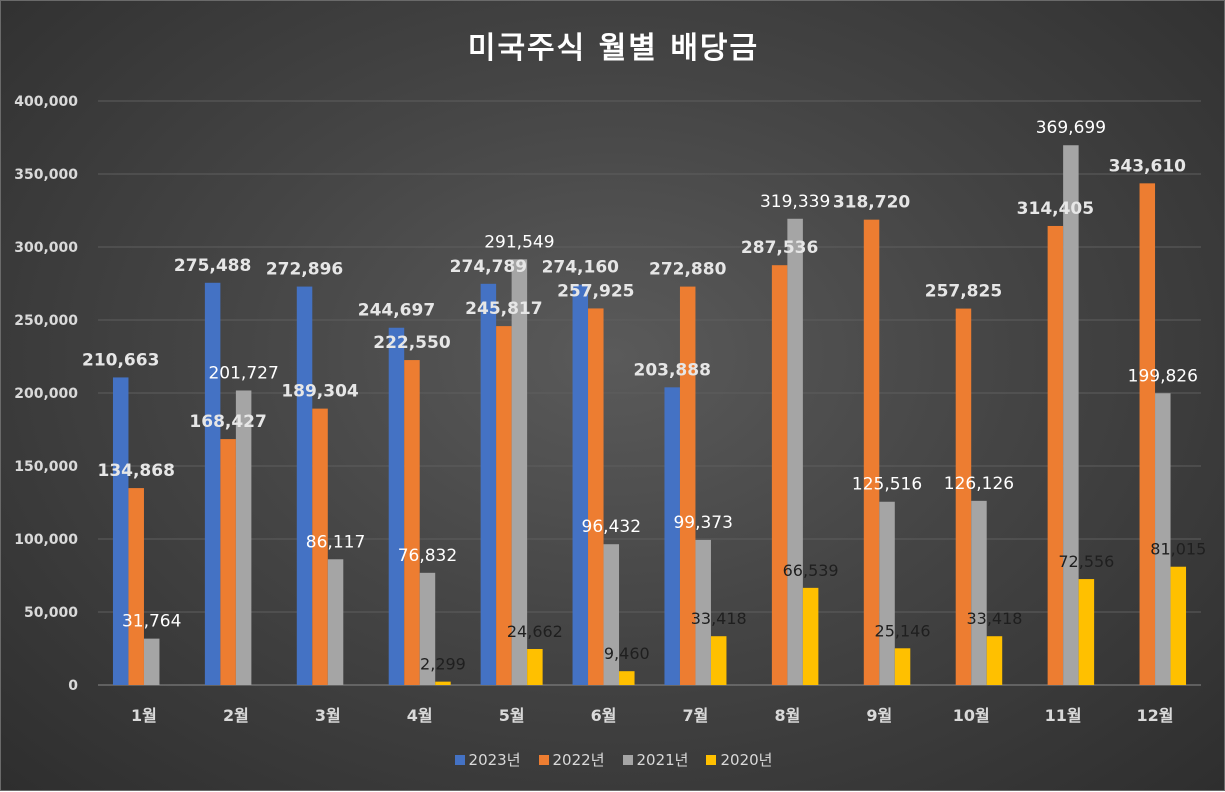 This screenshot has width=1225, height=792. I want to click on y-tick-label: 100,000, so click(46, 540).